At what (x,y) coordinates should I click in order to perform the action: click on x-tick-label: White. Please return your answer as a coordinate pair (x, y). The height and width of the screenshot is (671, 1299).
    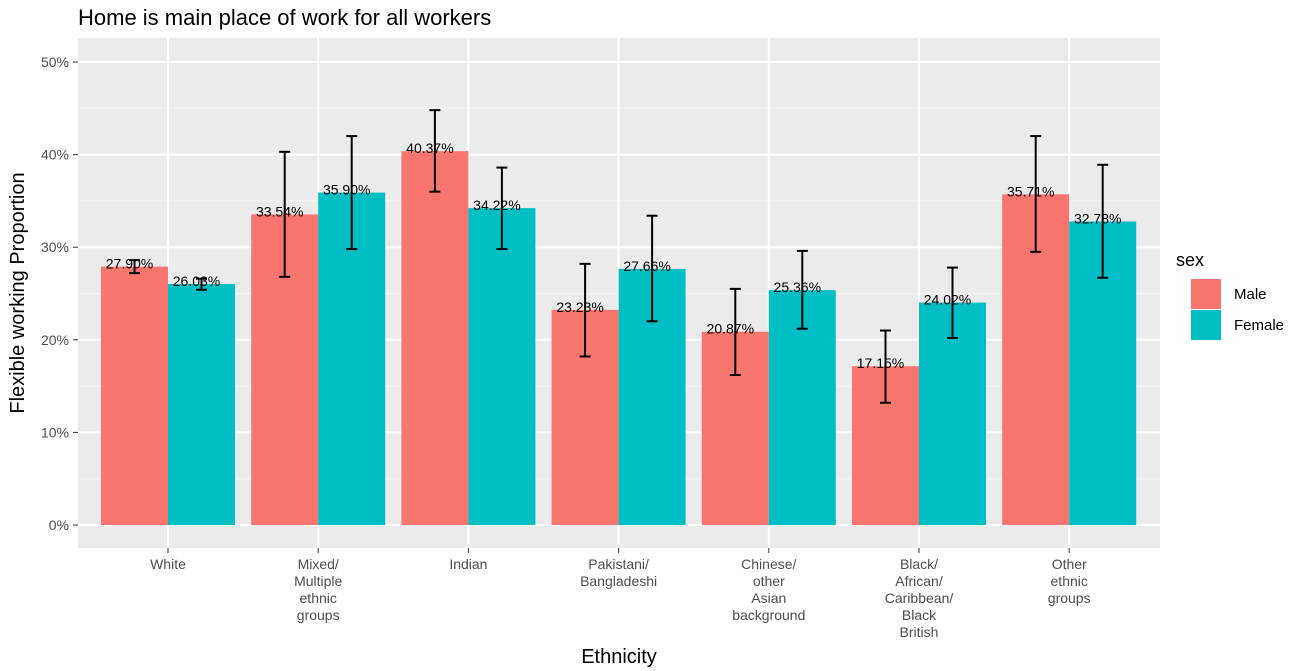
    Looking at the image, I should click on (168, 564).